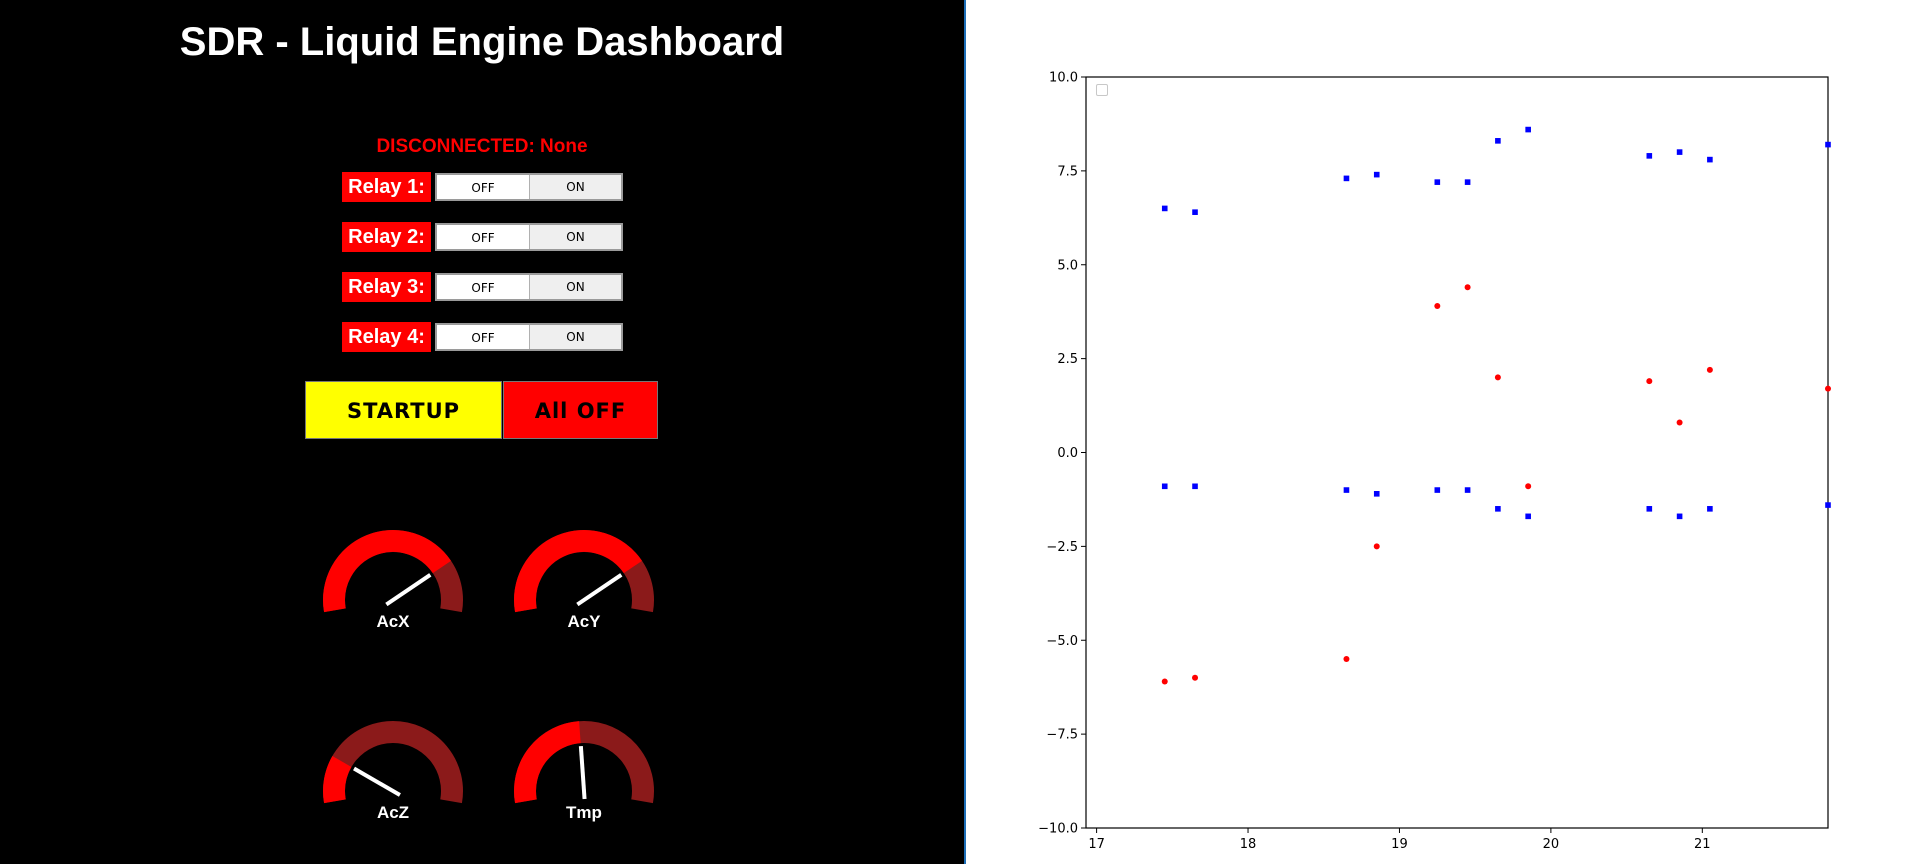 The width and height of the screenshot is (1919, 864). Describe the element at coordinates (1067, 359) in the screenshot. I see `y-tick-label: 2.5` at that location.